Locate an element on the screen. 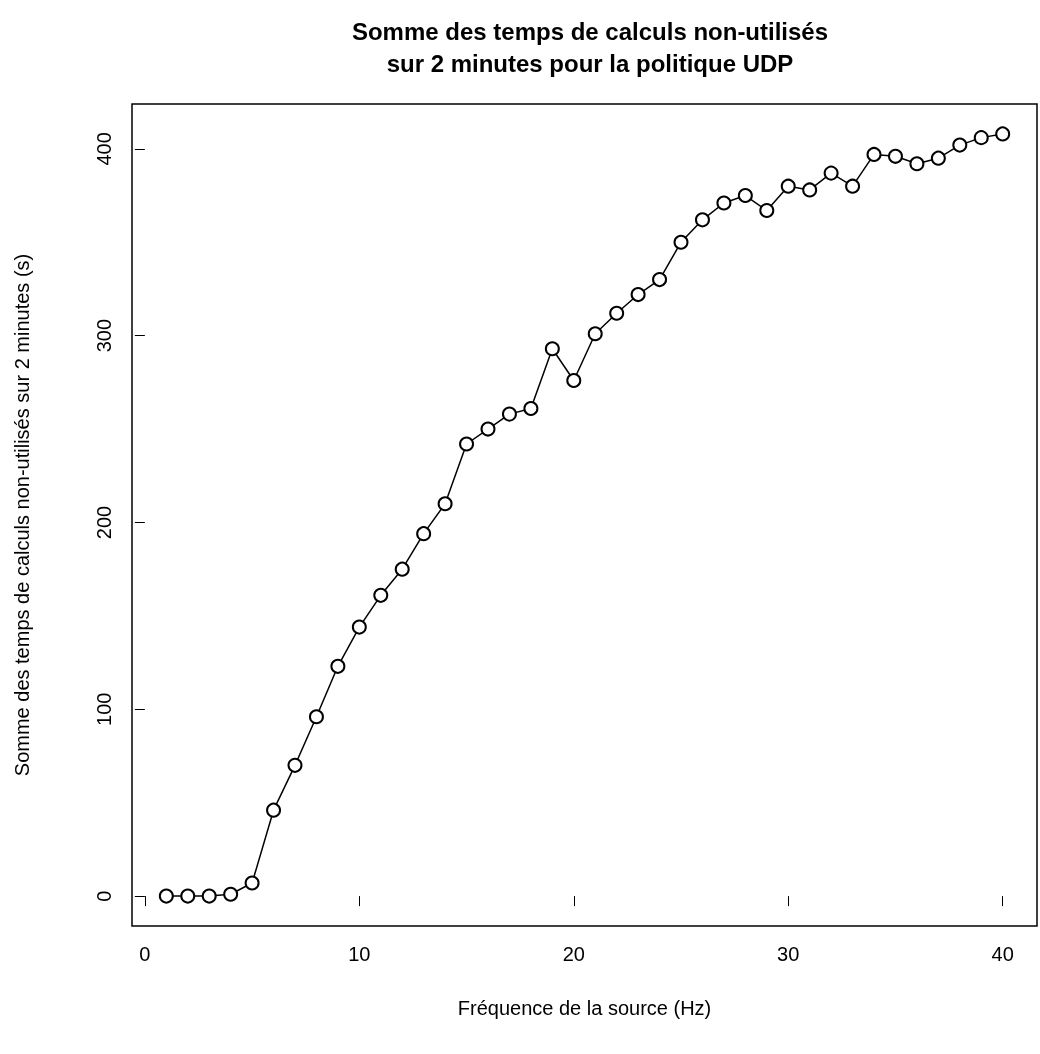  x-tick-label: 40 is located at coordinates (1002, 954).